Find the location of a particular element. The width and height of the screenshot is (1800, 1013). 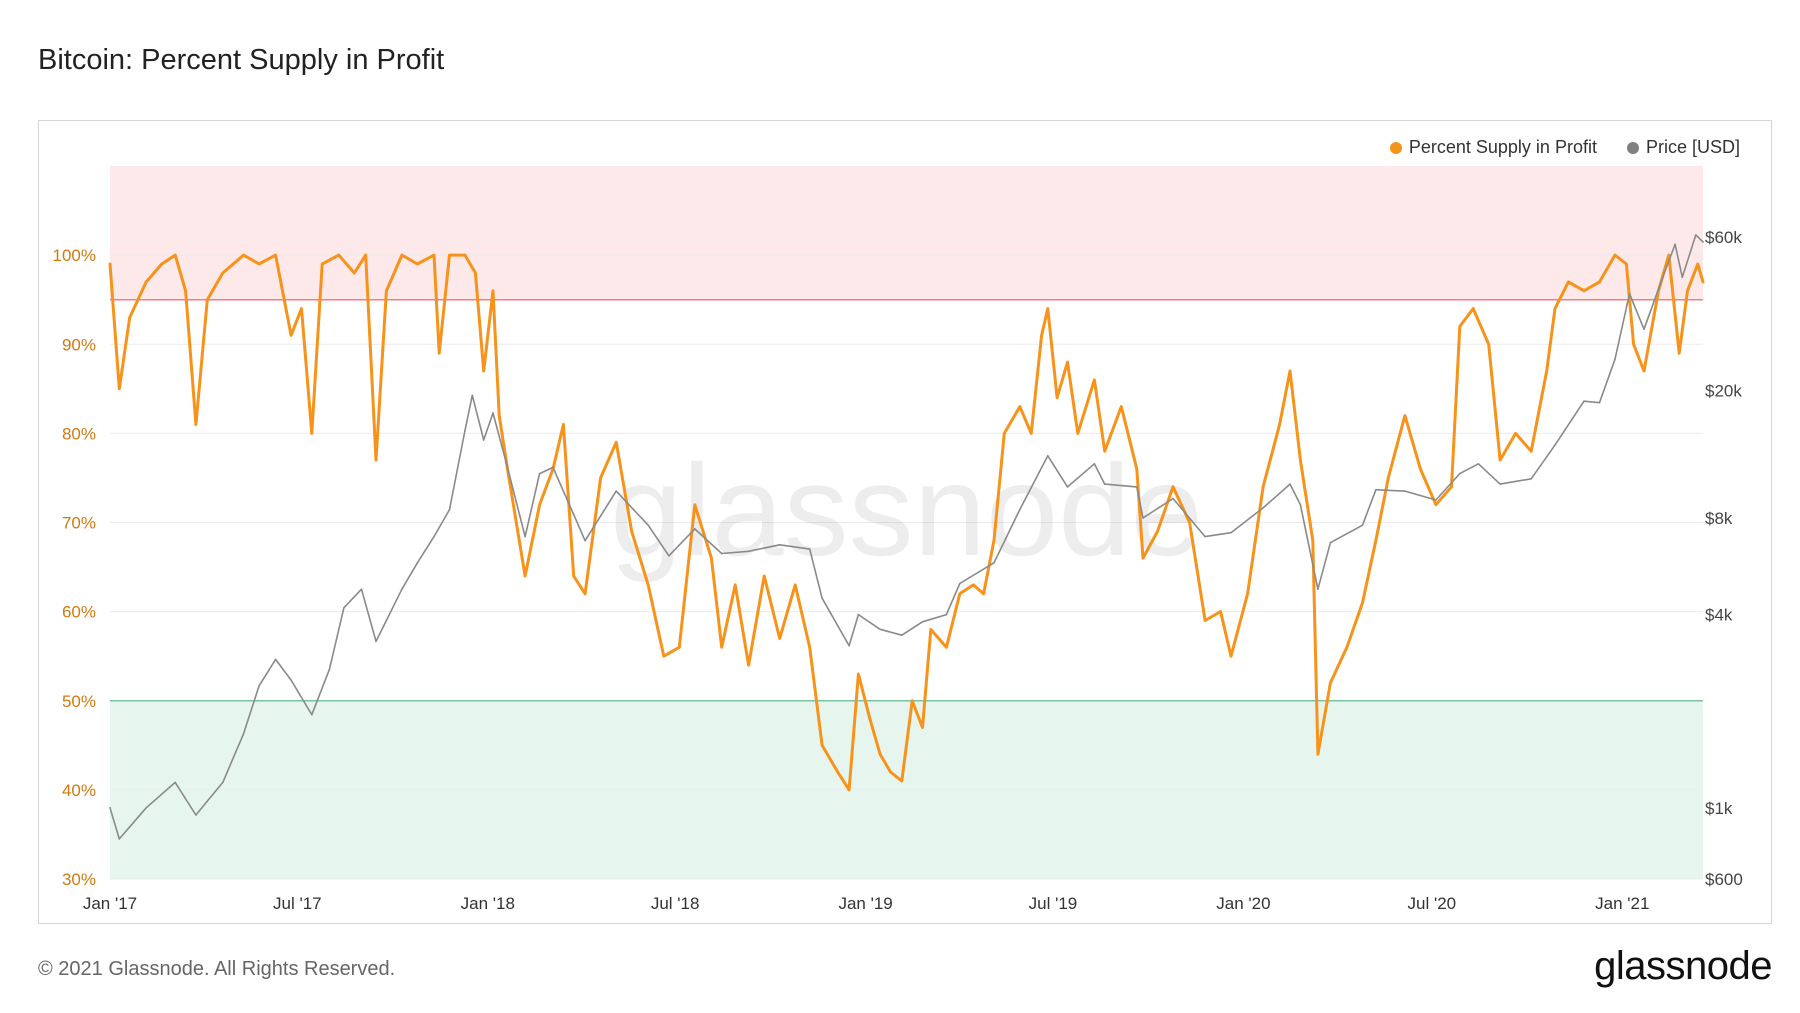

glassnode-logo: glassnode is located at coordinates (1683, 966).